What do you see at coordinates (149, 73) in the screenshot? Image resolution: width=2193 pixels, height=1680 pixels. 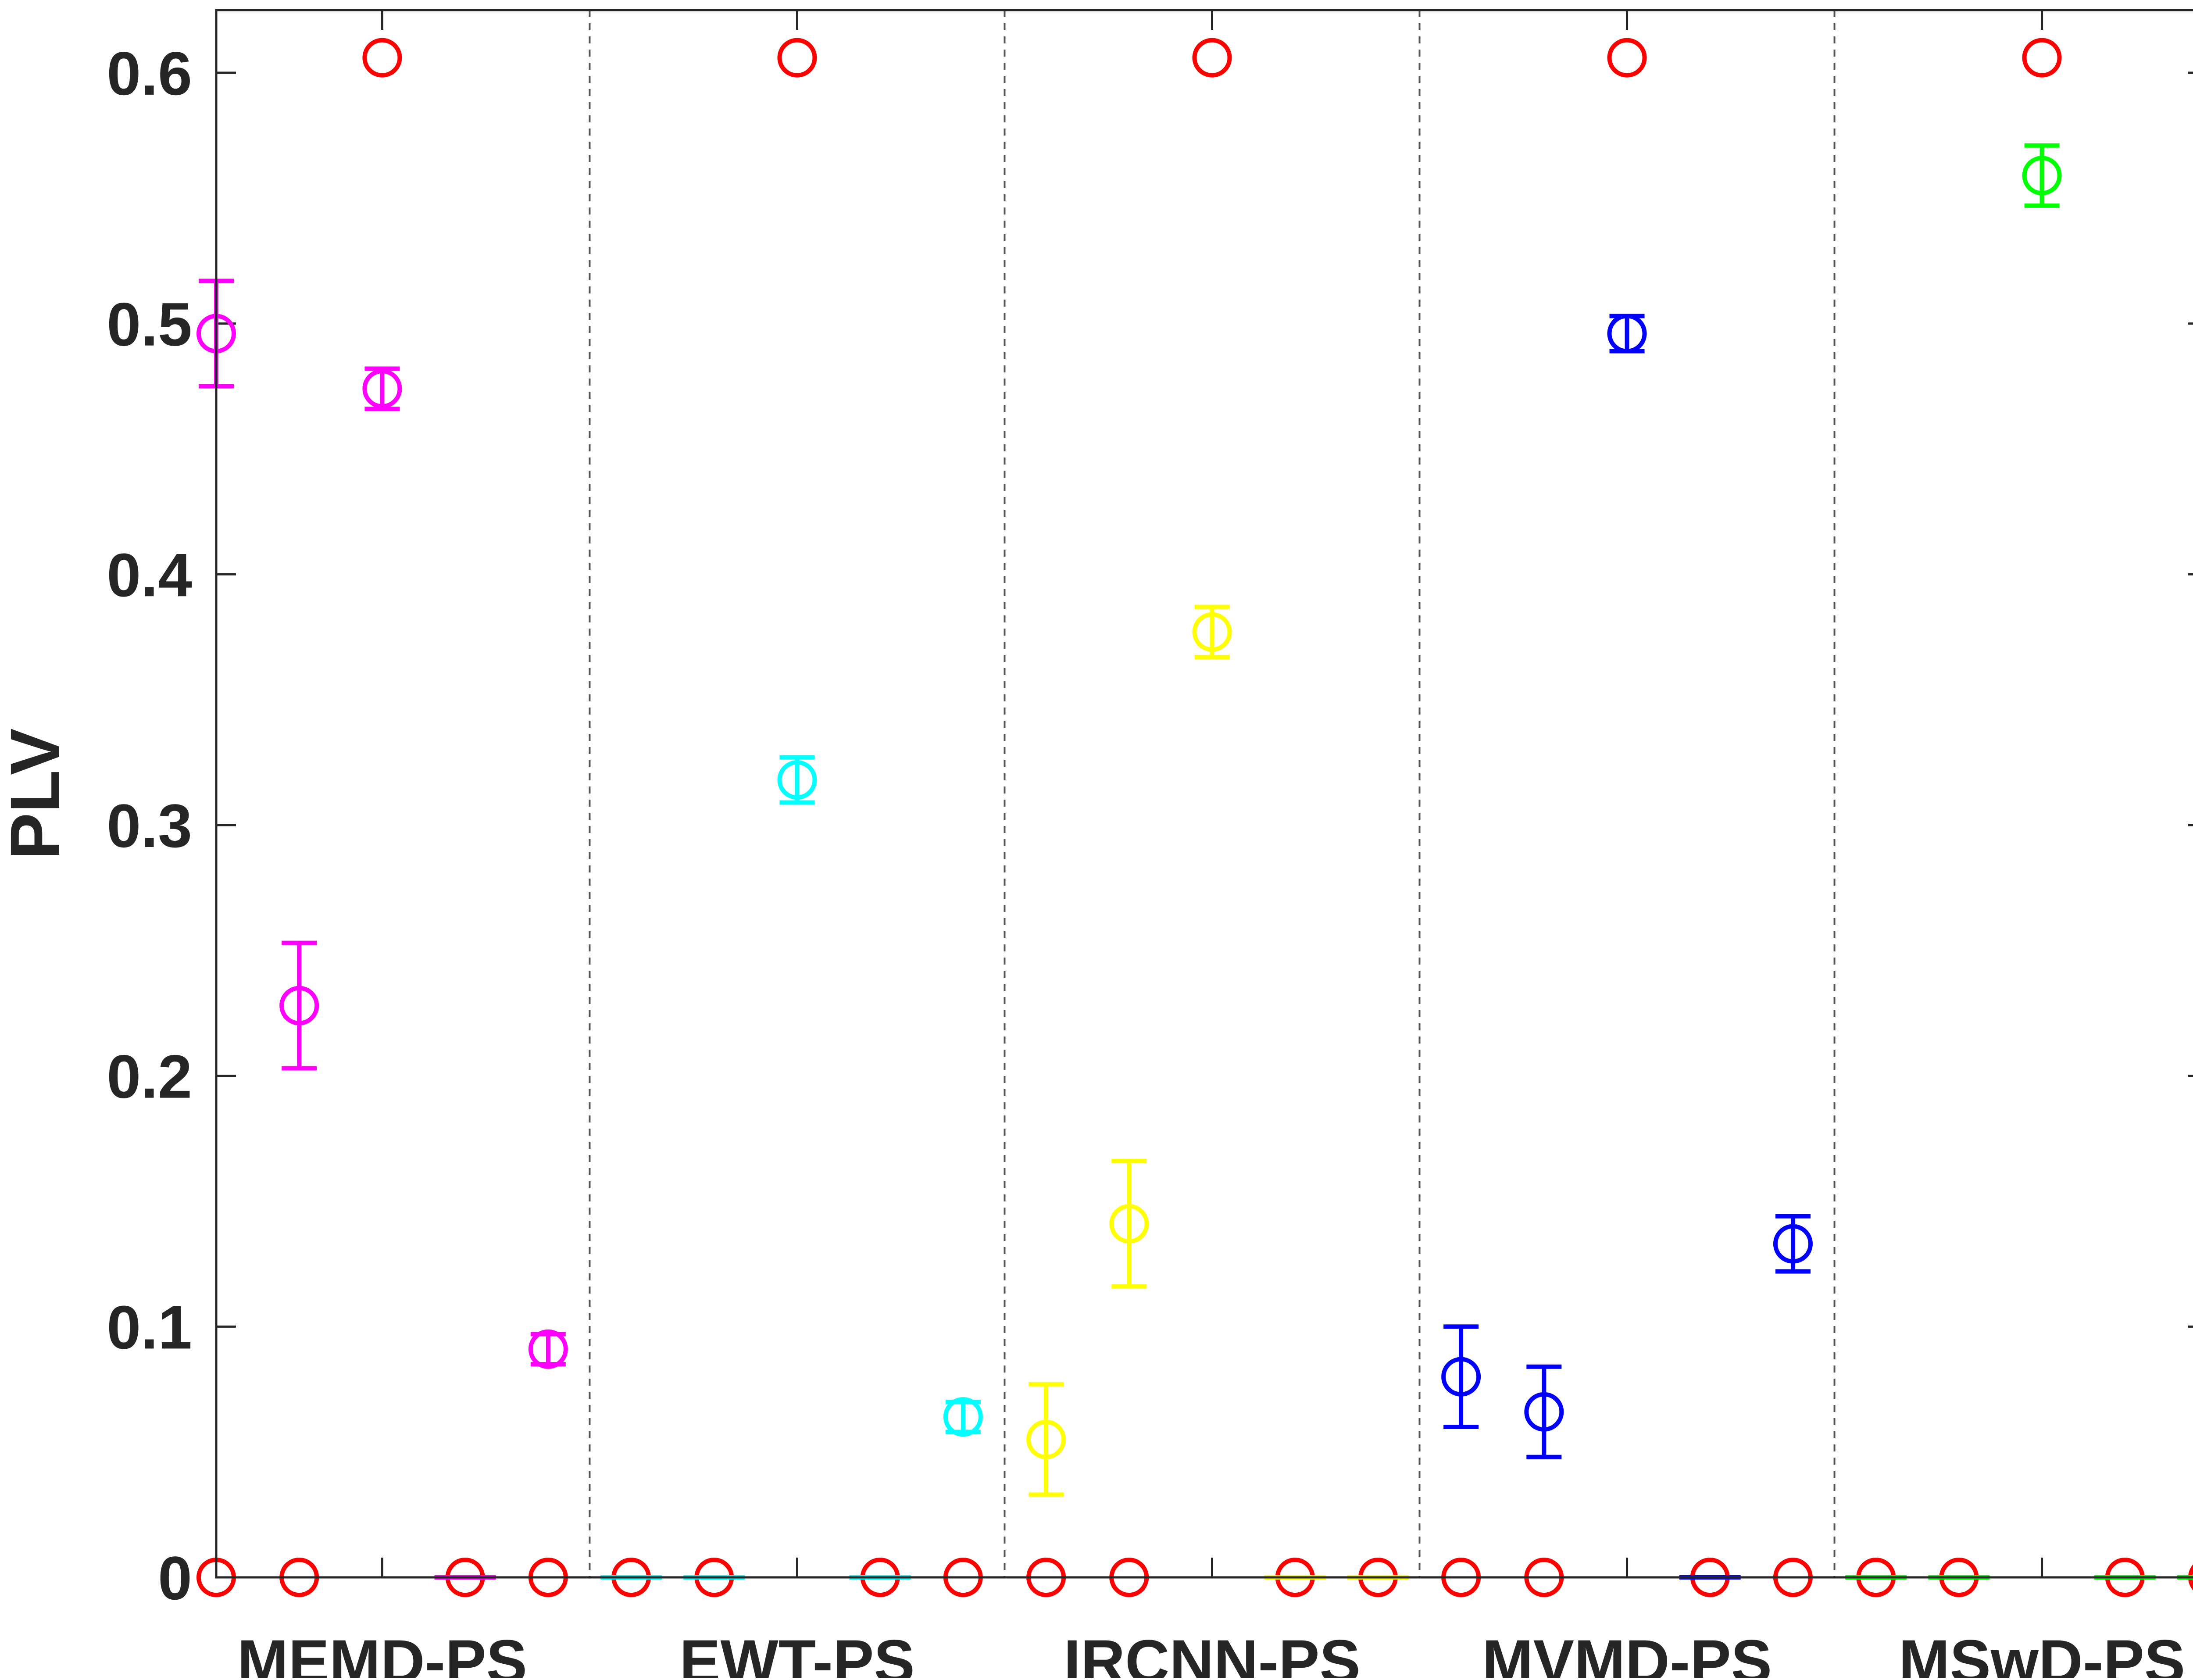 I see `y-tick-label: 0.6` at bounding box center [149, 73].